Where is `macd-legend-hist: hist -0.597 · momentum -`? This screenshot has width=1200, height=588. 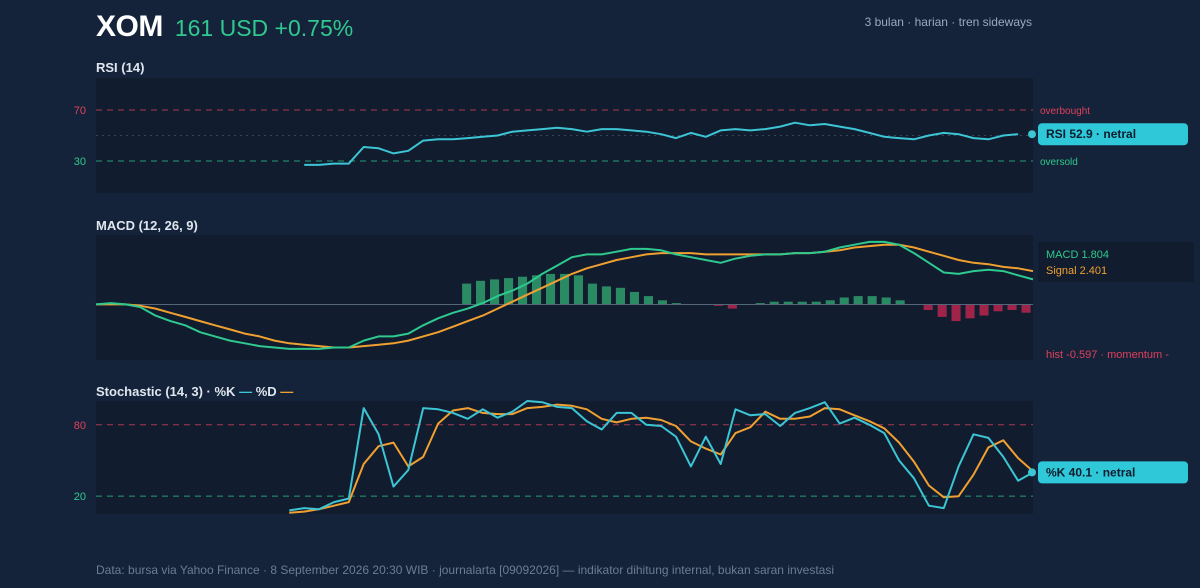
macd-legend-hist: hist -0.597 · momentum - is located at coordinates (1107, 355).